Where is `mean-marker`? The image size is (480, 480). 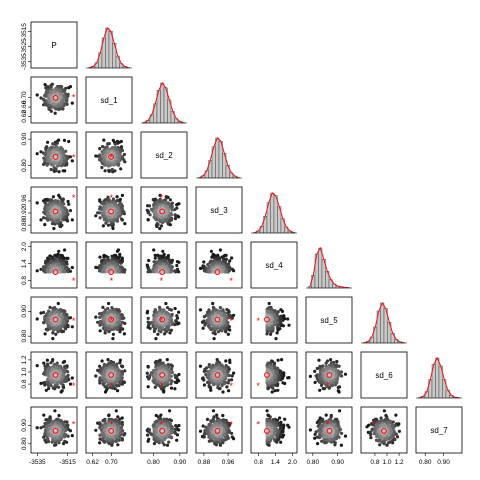
mean-marker is located at coordinates (111, 156).